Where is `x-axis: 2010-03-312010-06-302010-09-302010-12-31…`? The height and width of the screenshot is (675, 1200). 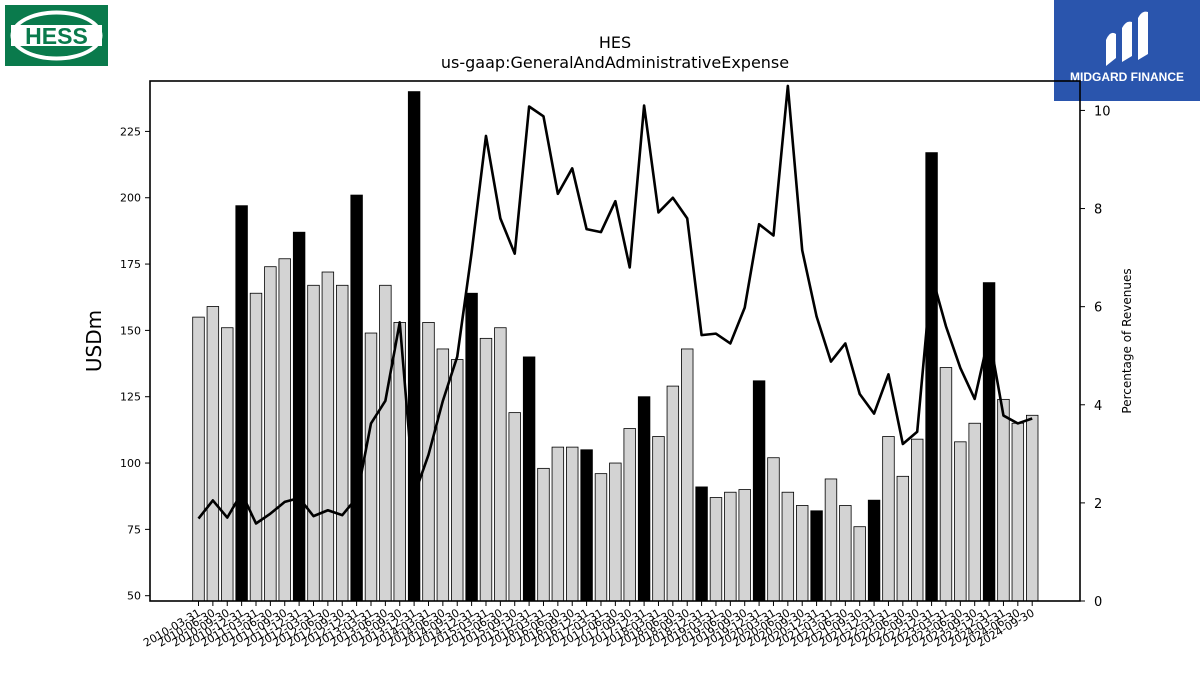 x-axis: 2010-03-312010-06-302010-09-302010-12-31… is located at coordinates (589, 625).